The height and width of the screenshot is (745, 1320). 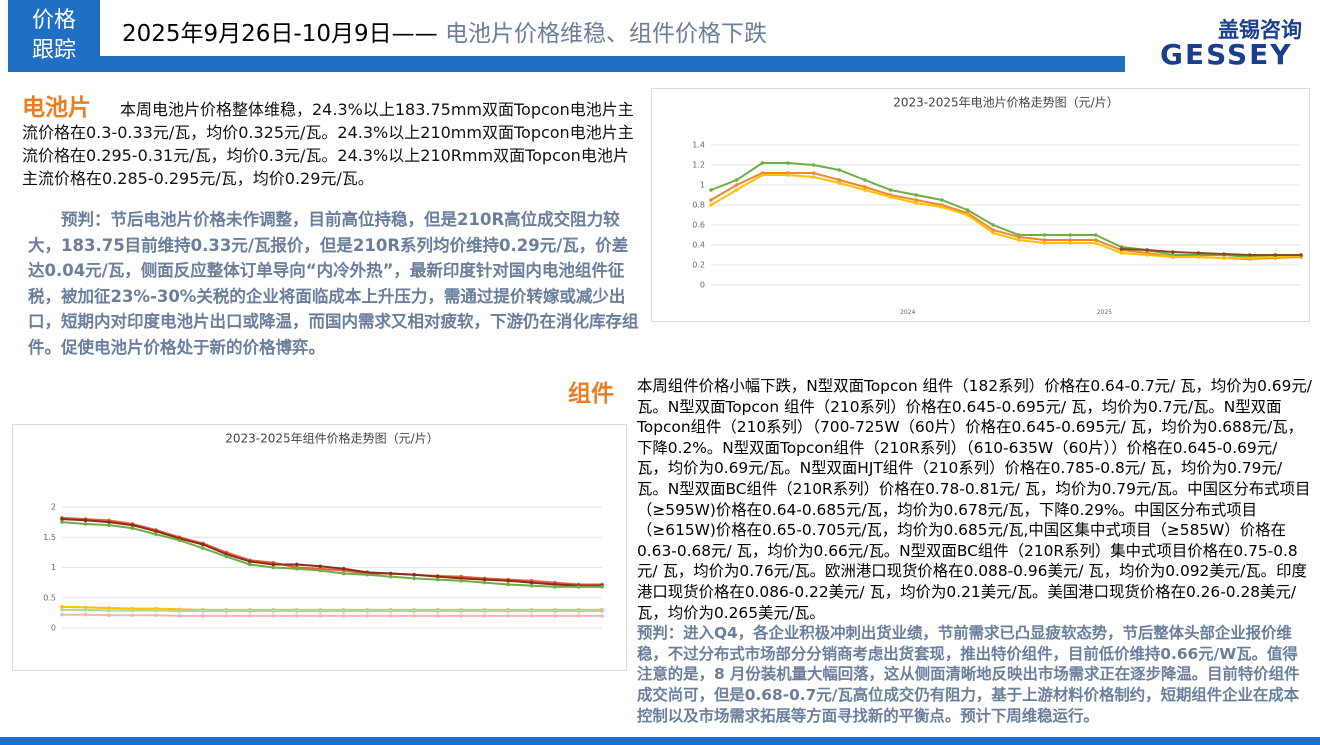 I want to click on chart-title: 2023-2025年电池片价格走势图（元/片）, so click(x=1005, y=102).